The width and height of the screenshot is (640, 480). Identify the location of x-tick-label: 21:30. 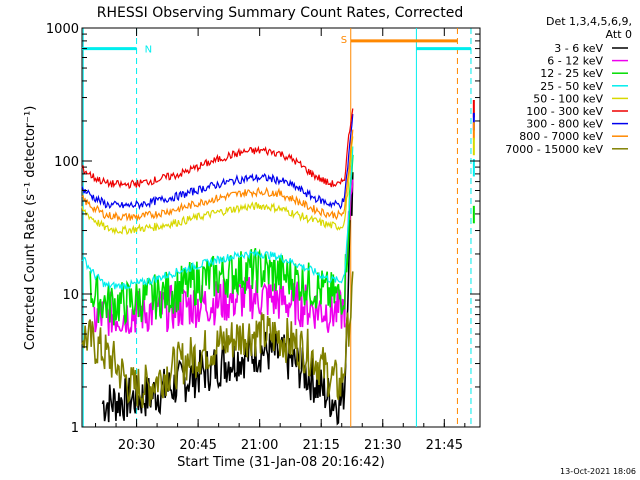
(382, 445).